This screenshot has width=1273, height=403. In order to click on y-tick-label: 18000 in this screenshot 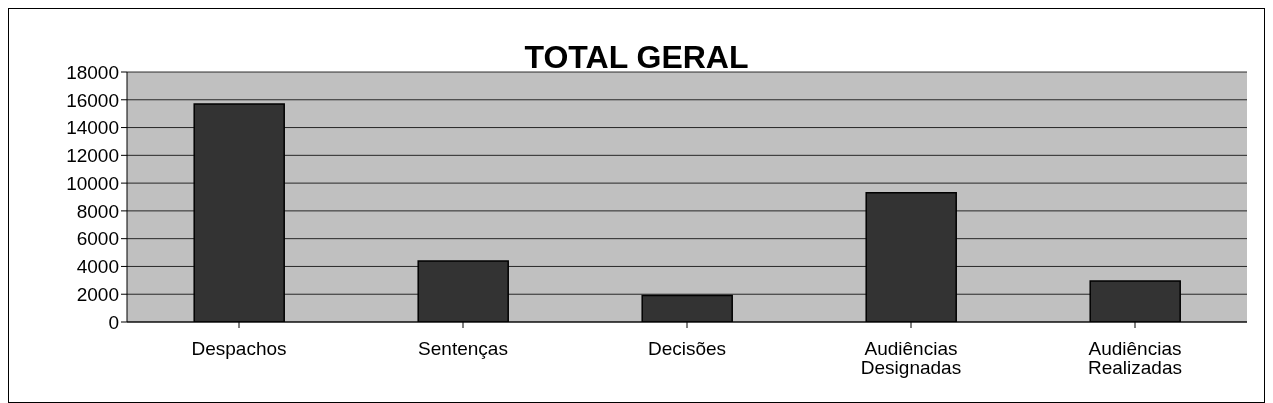, I will do `click(92, 72)`.